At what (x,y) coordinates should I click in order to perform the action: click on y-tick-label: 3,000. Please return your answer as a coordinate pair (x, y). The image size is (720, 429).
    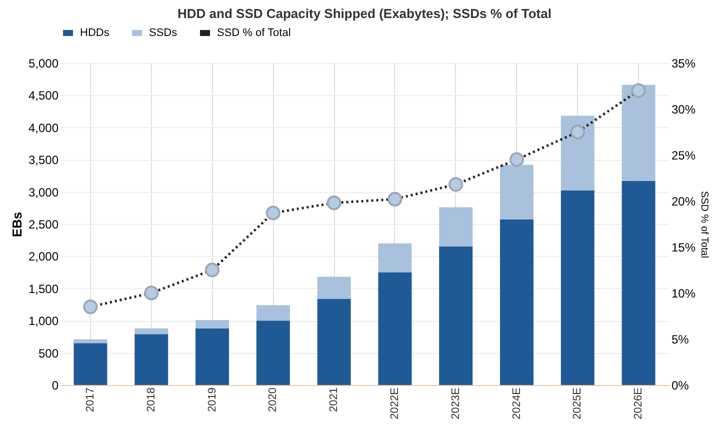
    Looking at the image, I should click on (43, 192).